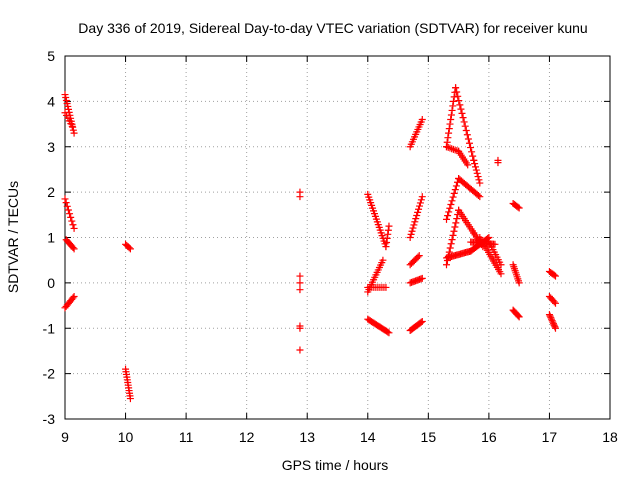 The image size is (640, 480). What do you see at coordinates (335, 465) in the screenshot?
I see `x-axis-label: GPS time / hours` at bounding box center [335, 465].